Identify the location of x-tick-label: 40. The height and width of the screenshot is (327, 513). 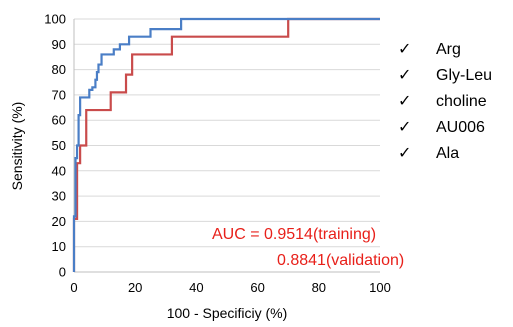
(196, 287).